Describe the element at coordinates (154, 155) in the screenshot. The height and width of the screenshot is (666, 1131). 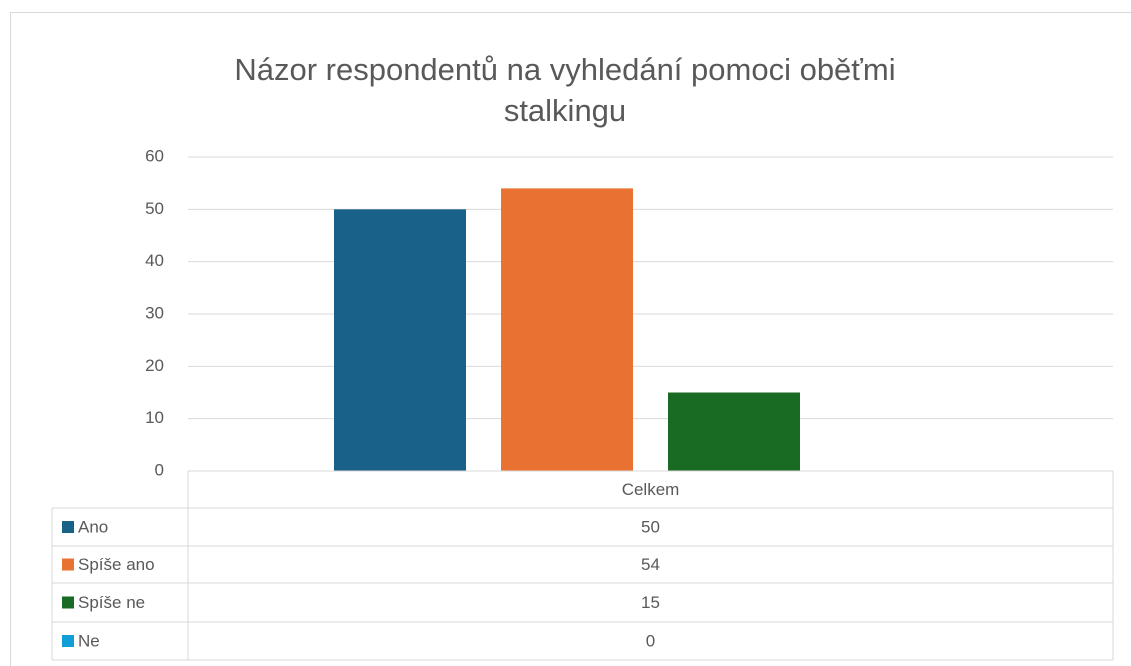
I see `y-tick-label: 60` at that location.